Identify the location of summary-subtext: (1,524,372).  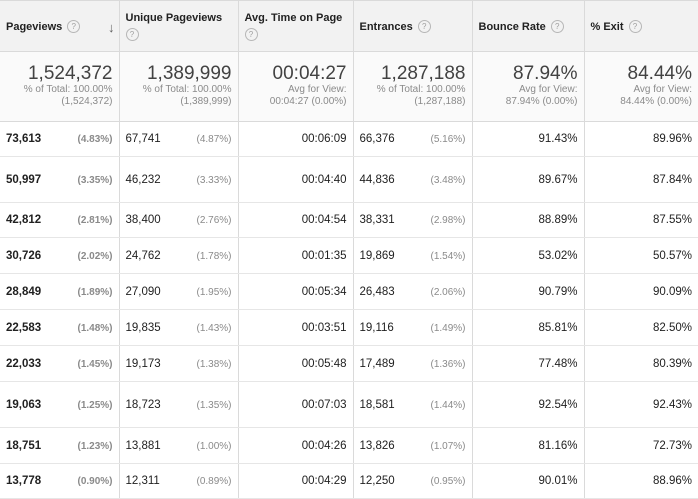
(87, 101).